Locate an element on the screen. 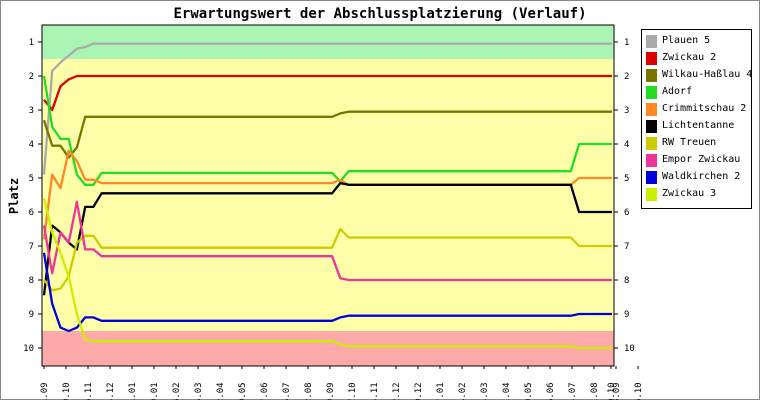 This screenshot has width=760, height=400. y-tick-label-right: 6 is located at coordinates (626, 213).